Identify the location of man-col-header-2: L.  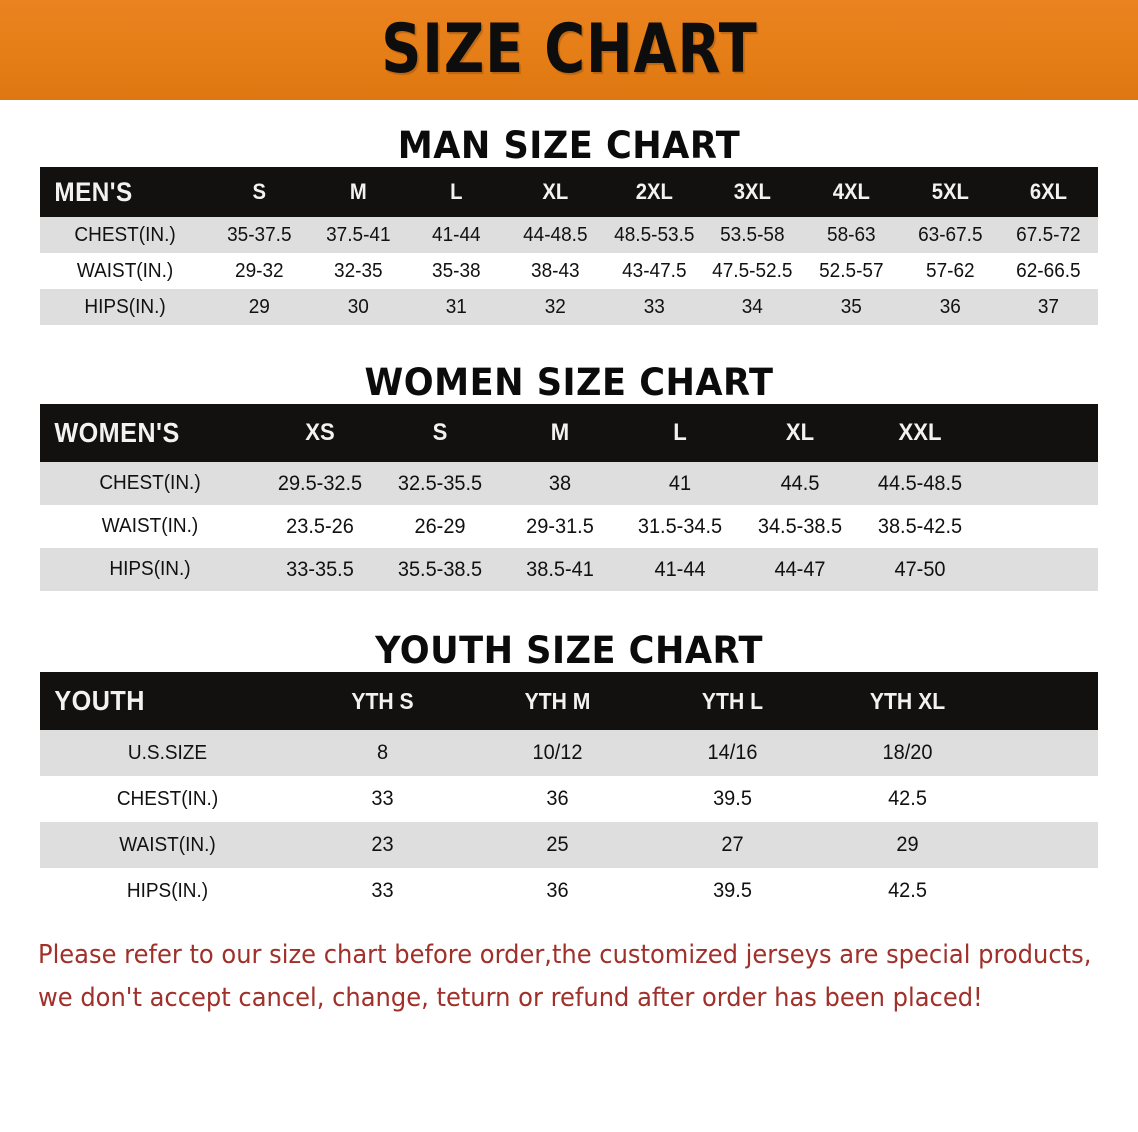
(456, 191).